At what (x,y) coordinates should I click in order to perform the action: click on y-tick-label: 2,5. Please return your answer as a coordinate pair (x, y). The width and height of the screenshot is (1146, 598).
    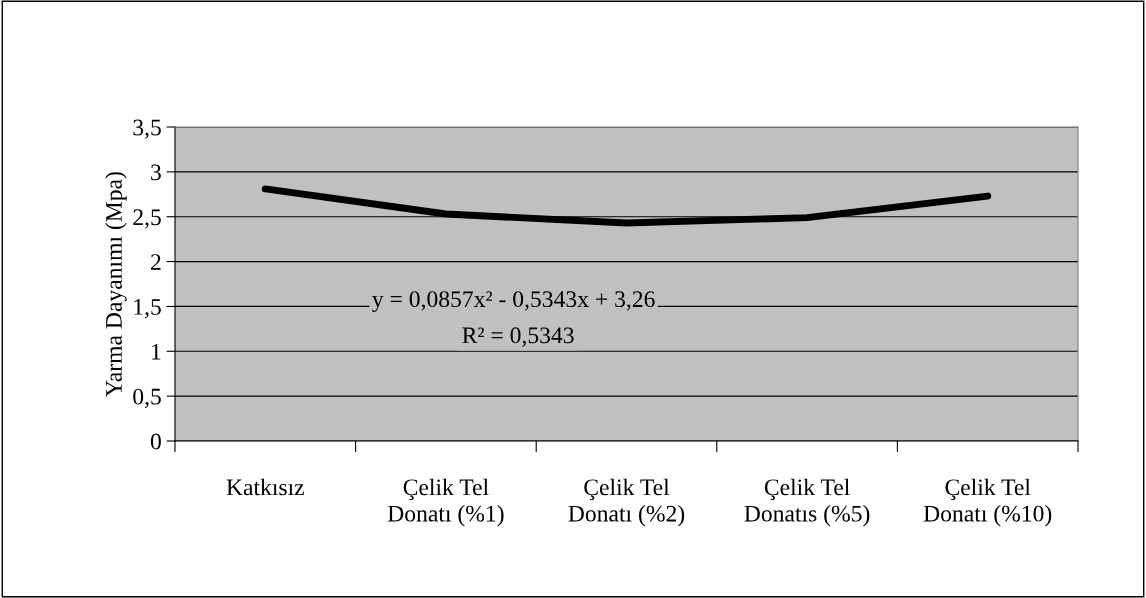
    Looking at the image, I should click on (147, 219).